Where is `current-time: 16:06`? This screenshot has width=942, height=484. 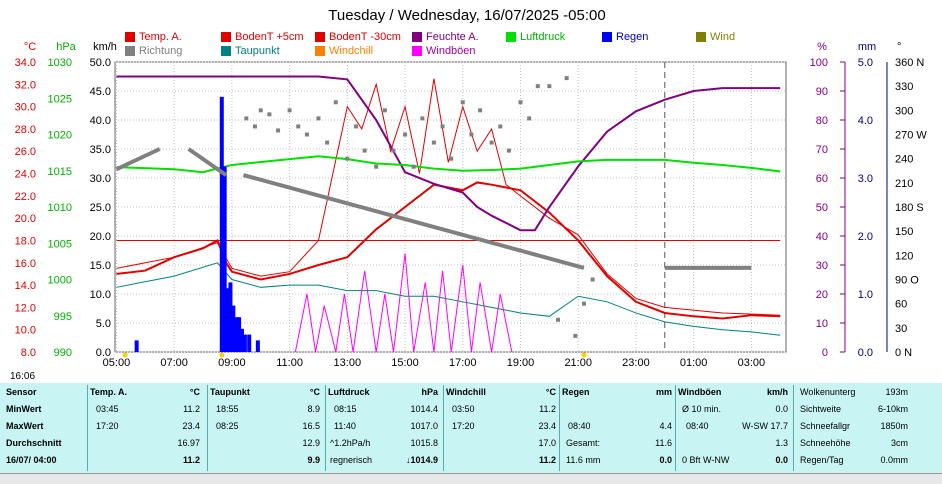 current-time: 16:06 is located at coordinates (23, 376).